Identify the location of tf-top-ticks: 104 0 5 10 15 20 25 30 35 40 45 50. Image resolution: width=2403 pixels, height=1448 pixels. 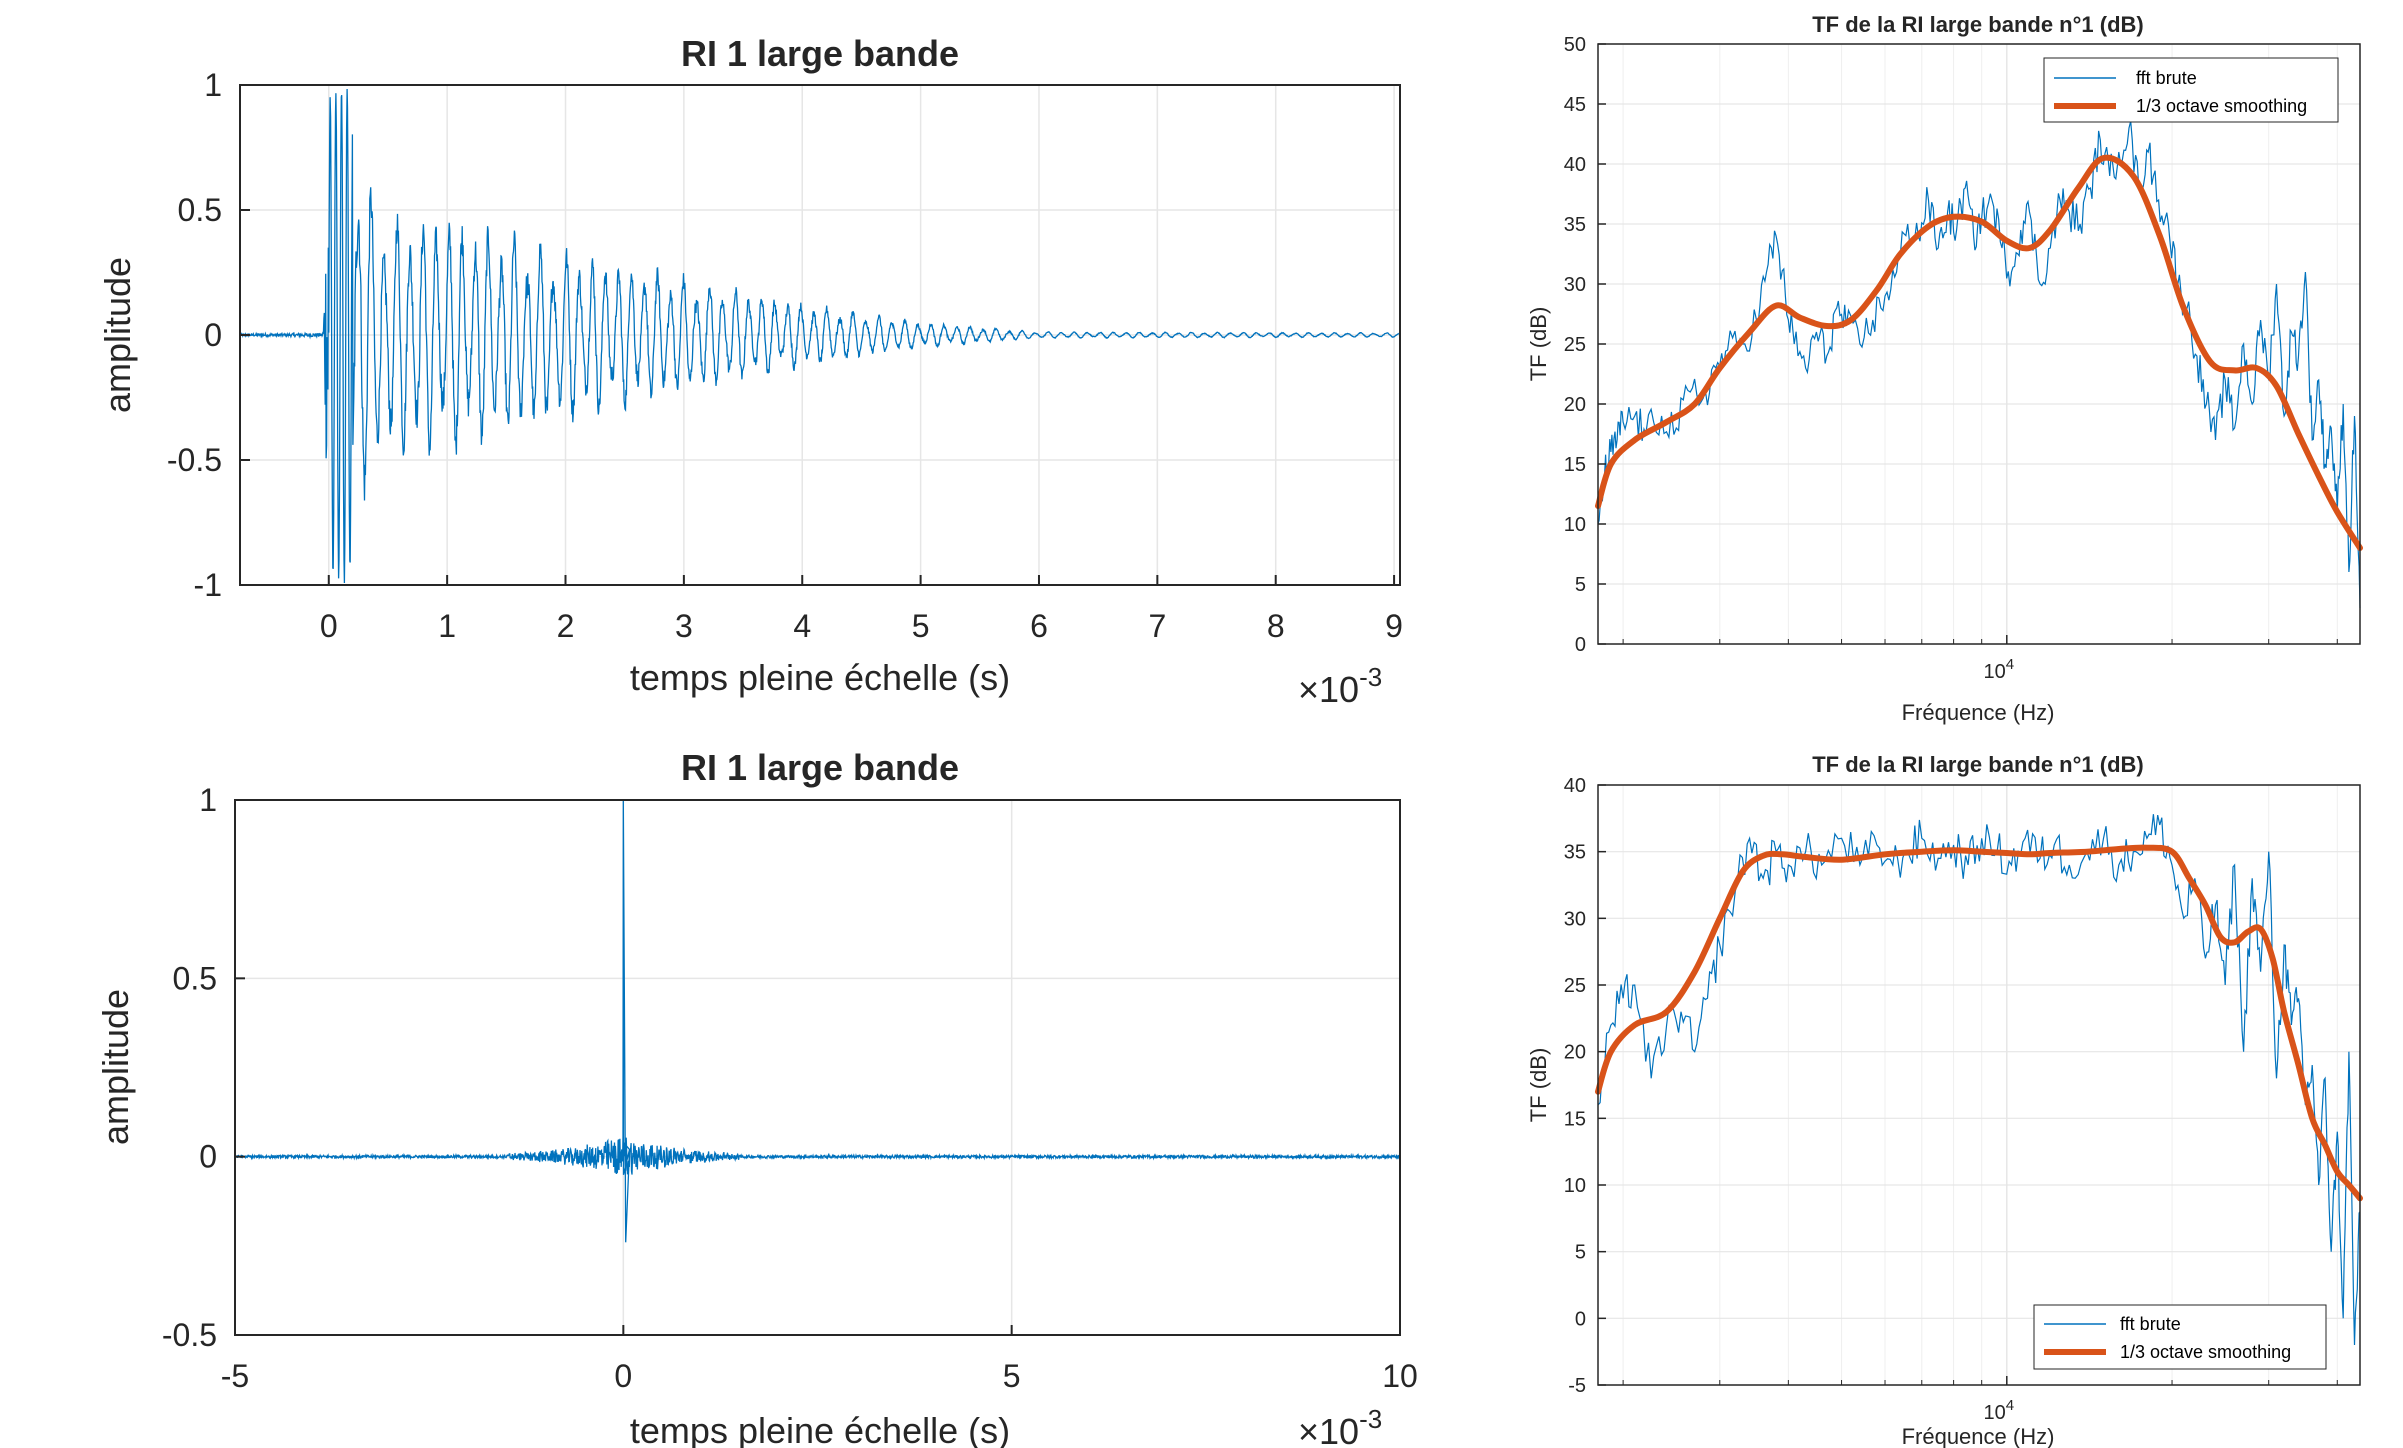
(1951, 358).